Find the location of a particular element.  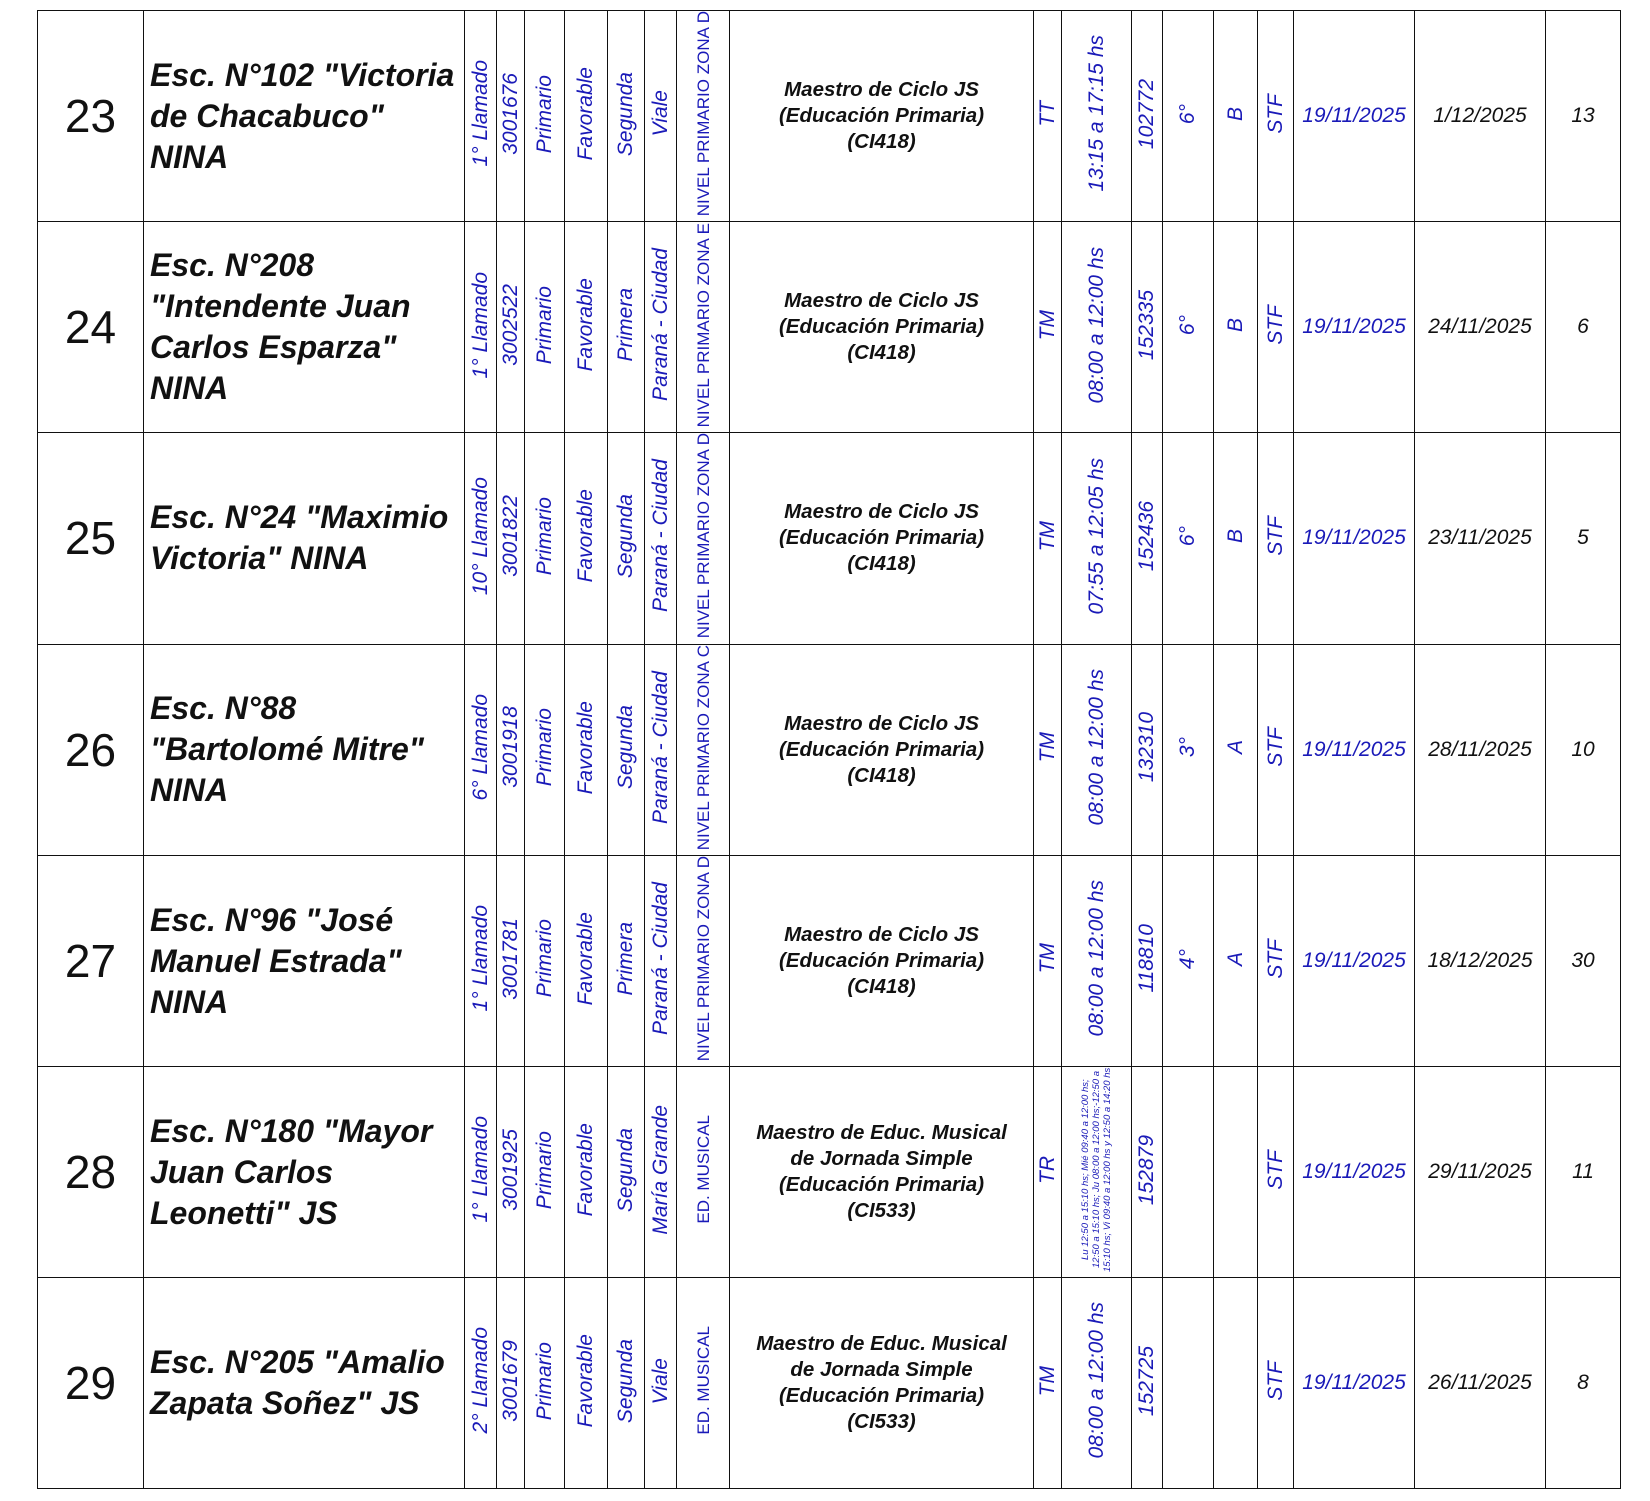

section-cell is located at coordinates (1235, 1172).